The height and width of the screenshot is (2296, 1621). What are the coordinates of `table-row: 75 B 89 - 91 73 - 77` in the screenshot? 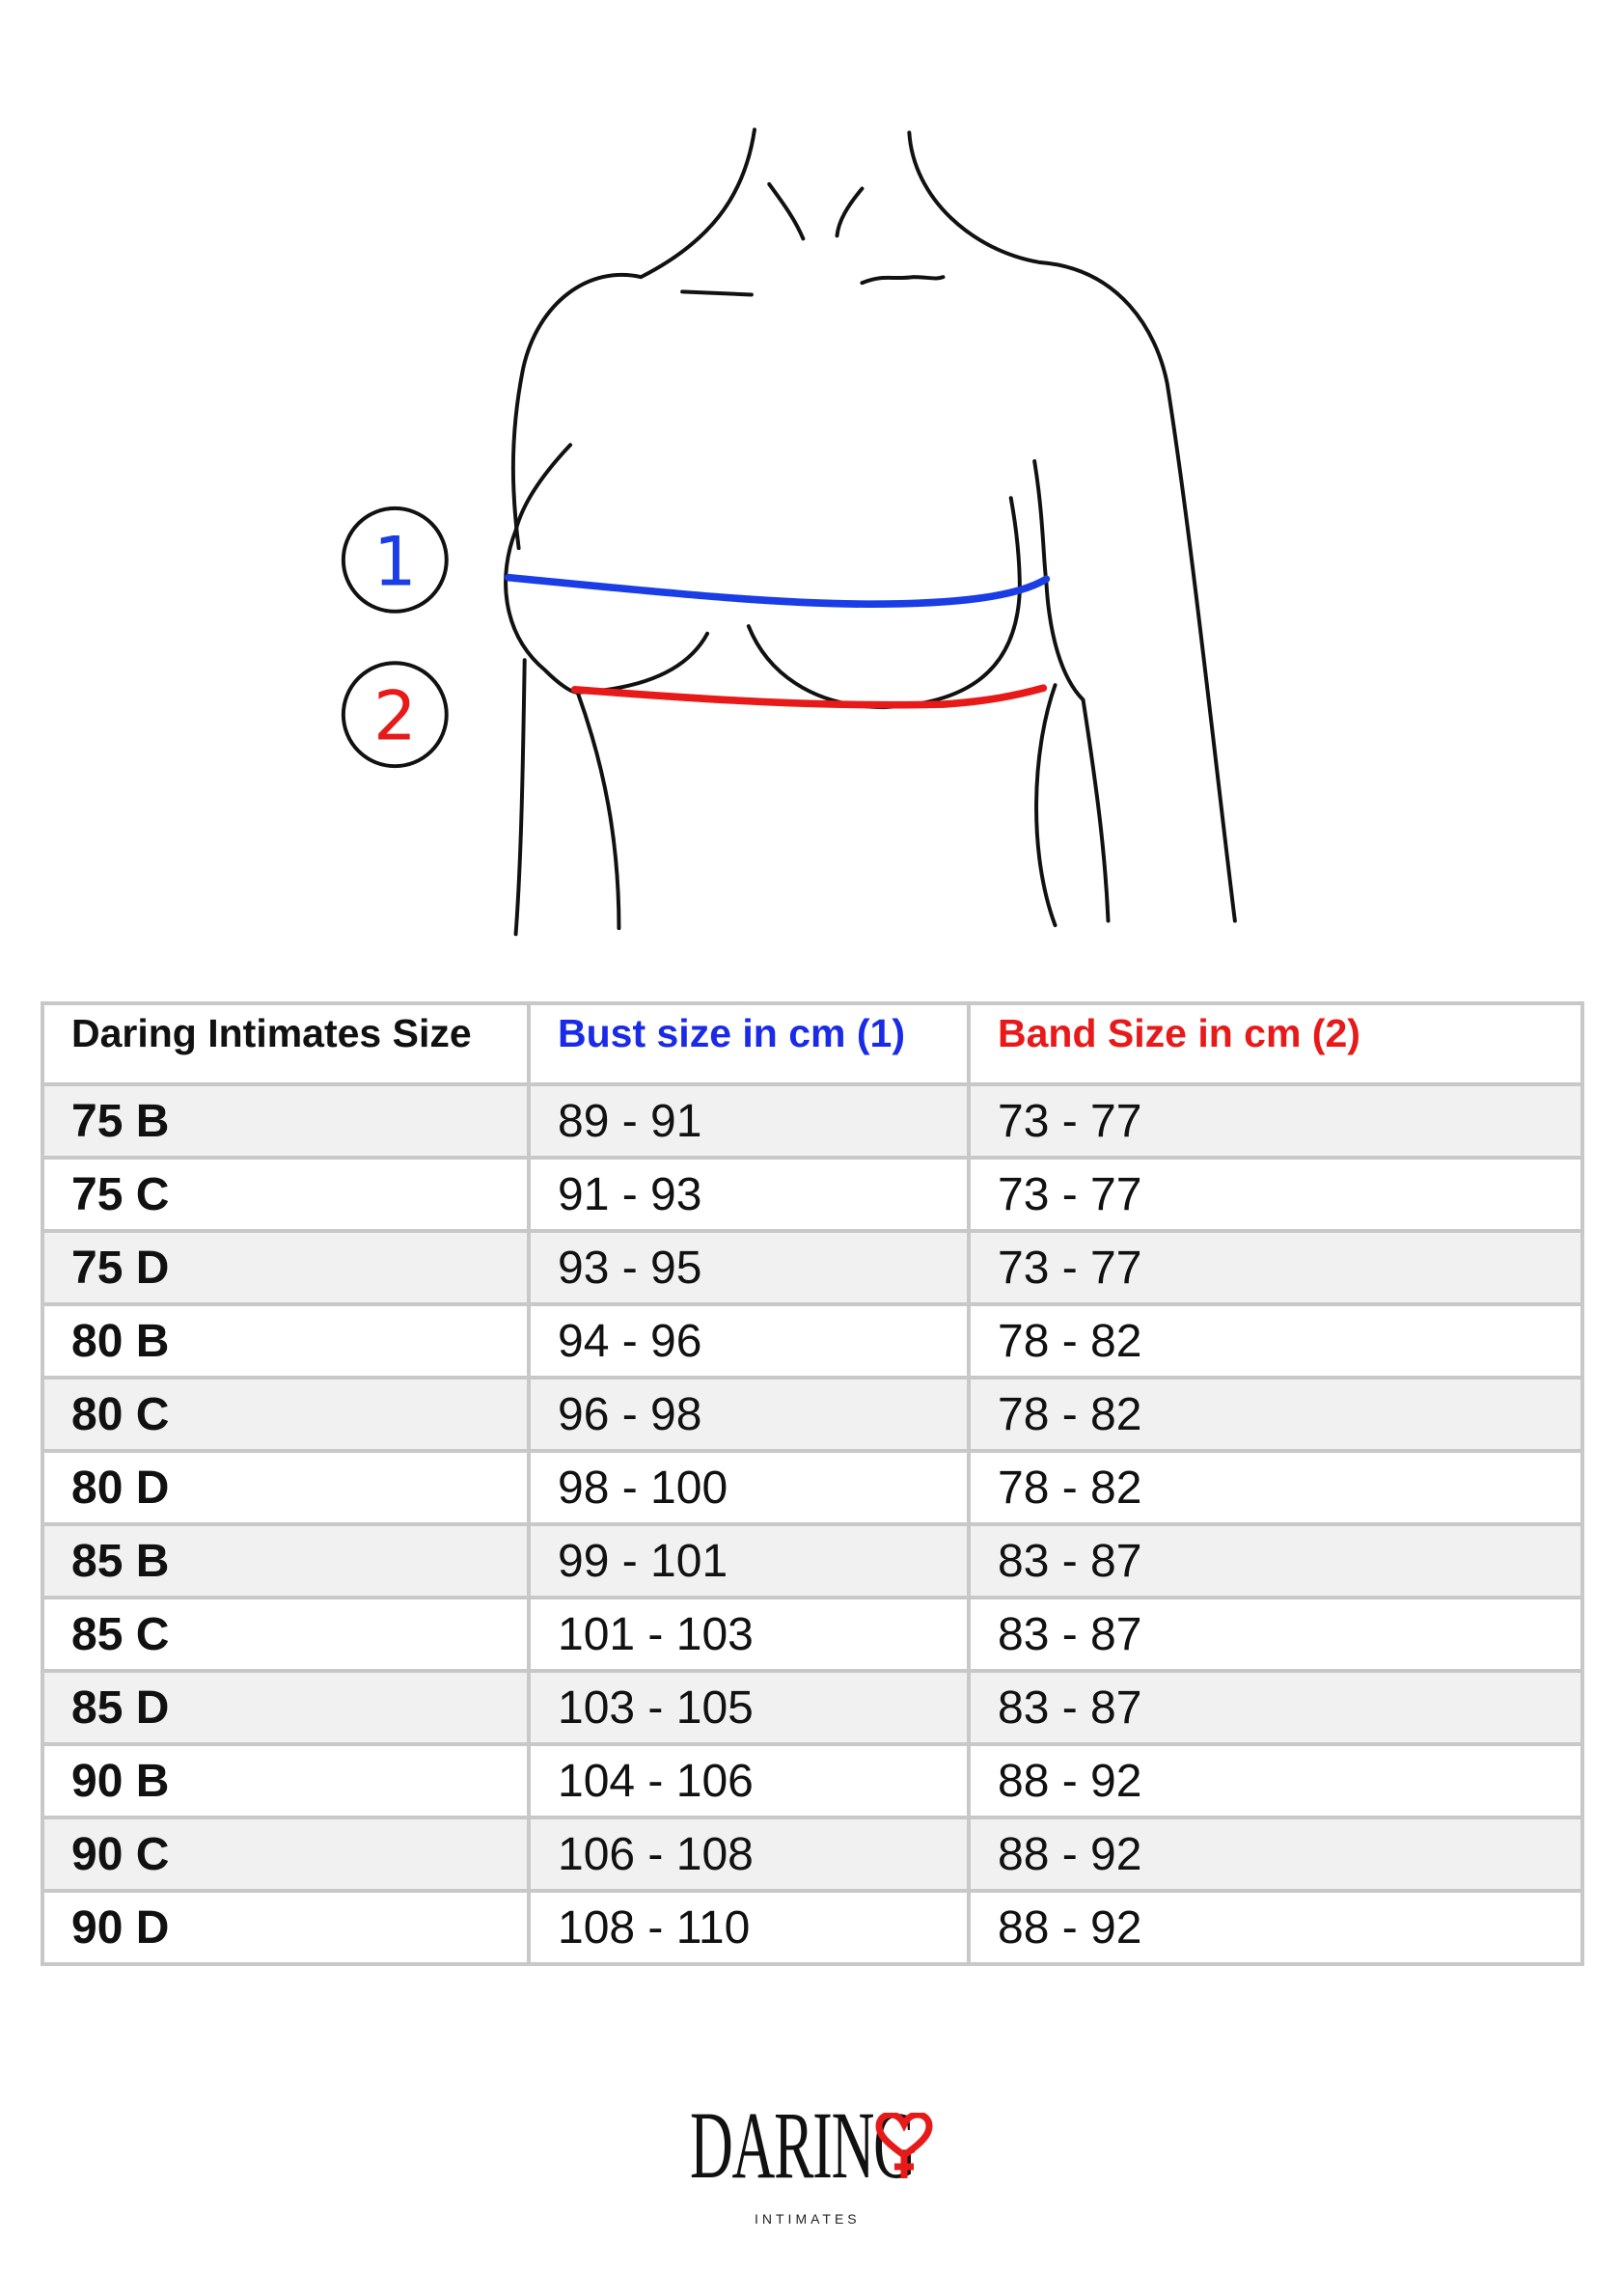 It's located at (812, 1121).